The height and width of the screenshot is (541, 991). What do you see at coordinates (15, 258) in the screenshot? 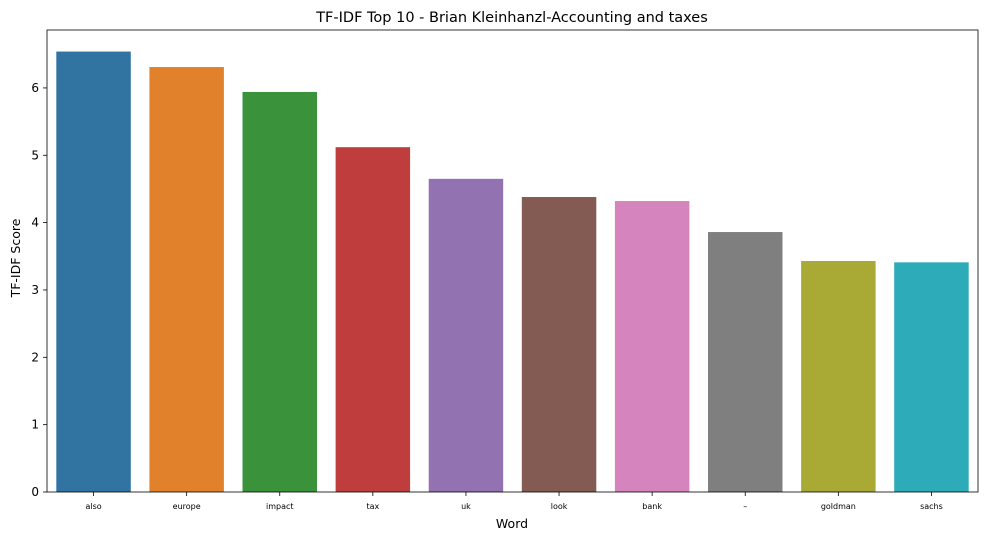
I see `y-axis-label: TF-IDF Score` at bounding box center [15, 258].